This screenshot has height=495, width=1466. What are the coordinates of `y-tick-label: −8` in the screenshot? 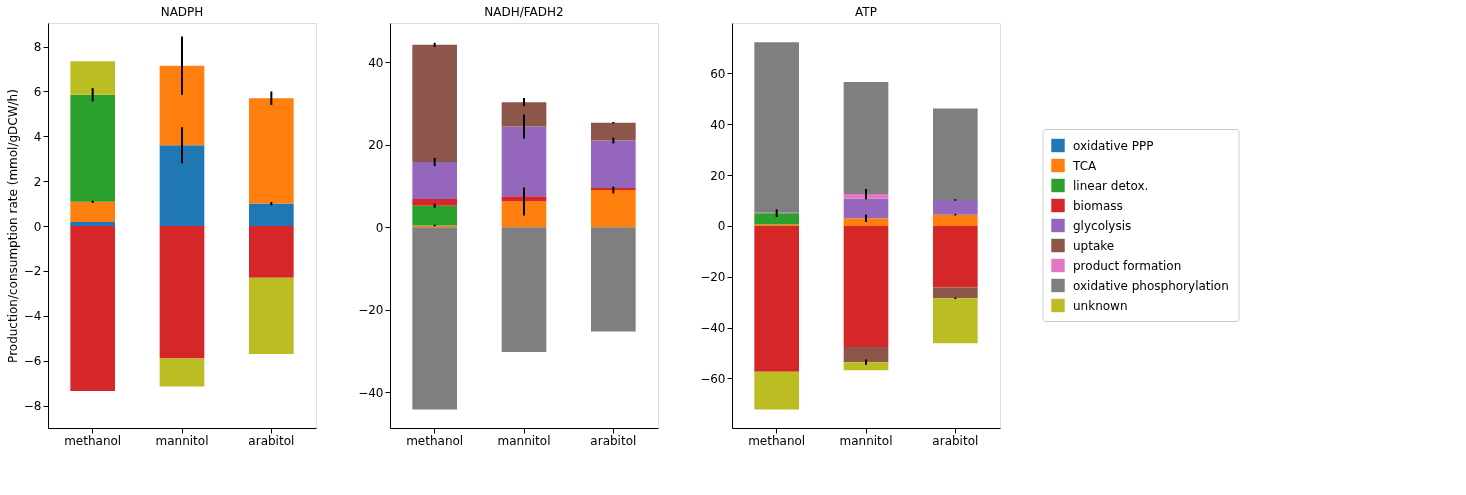 It's located at (32, 406).